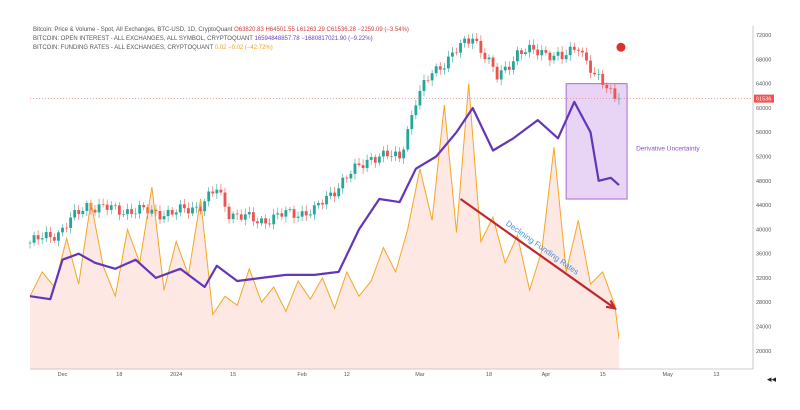 The height and width of the screenshot is (410, 800). Describe the element at coordinates (233, 375) in the screenshot. I see `x-tick-label: 15` at that location.